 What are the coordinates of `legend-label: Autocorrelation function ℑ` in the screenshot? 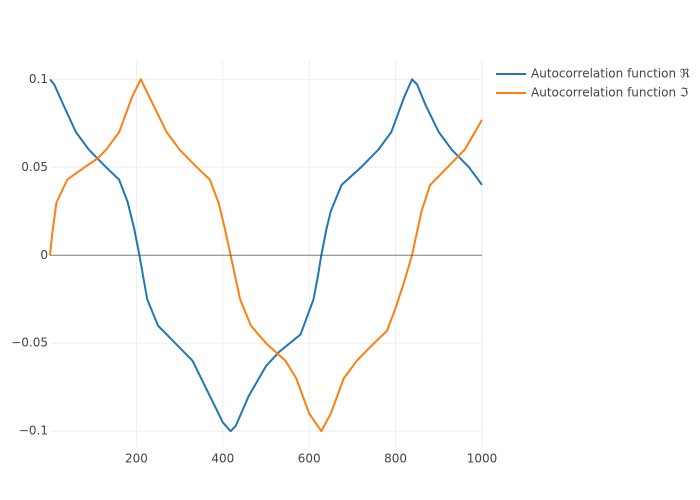 It's located at (609, 93).